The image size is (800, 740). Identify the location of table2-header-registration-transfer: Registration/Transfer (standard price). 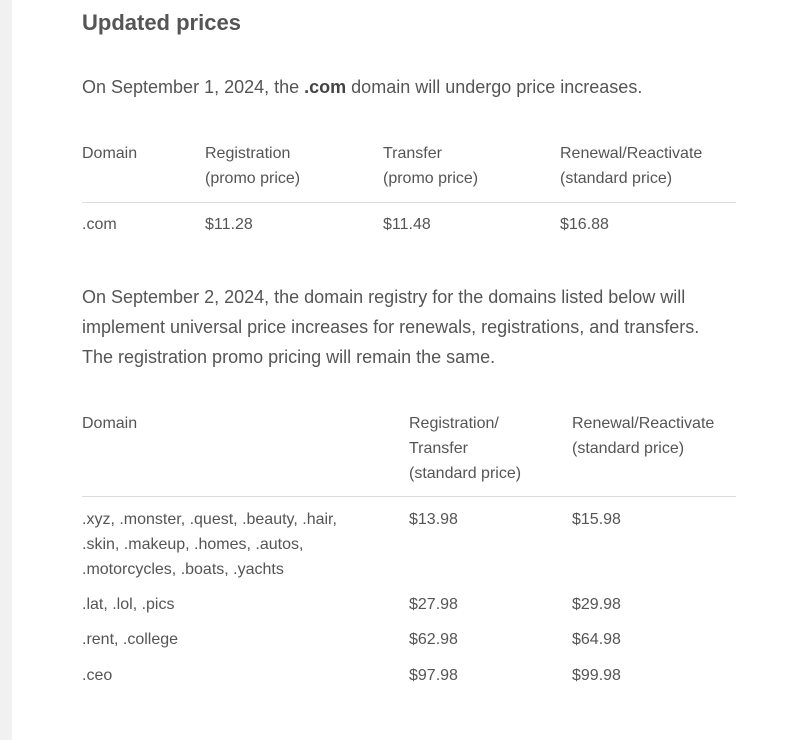
(465, 448).